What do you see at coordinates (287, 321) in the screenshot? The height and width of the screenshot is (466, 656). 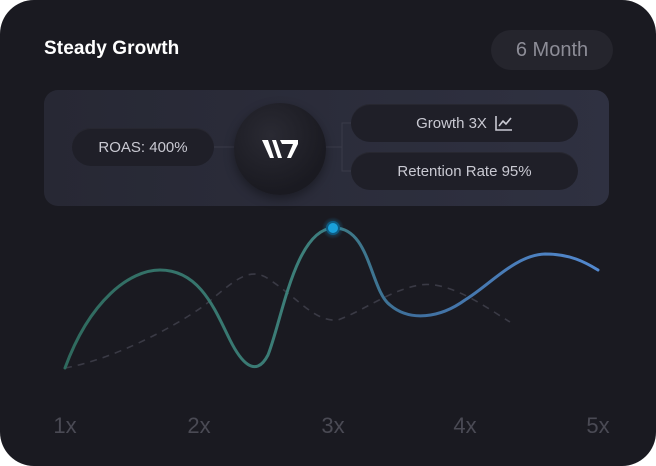 I see `dashed-series-line` at bounding box center [287, 321].